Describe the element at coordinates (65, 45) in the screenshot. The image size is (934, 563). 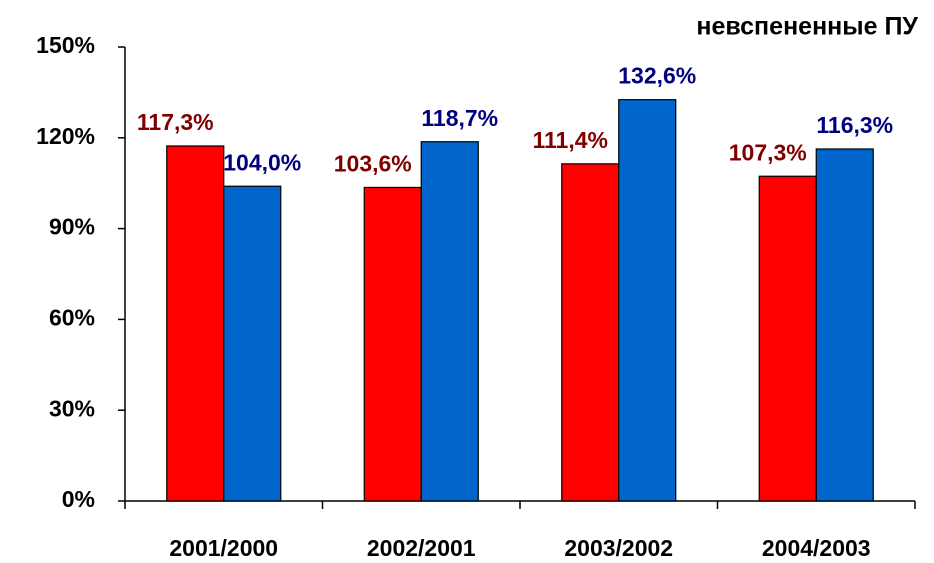
I see `y-tick-label: 150%` at that location.